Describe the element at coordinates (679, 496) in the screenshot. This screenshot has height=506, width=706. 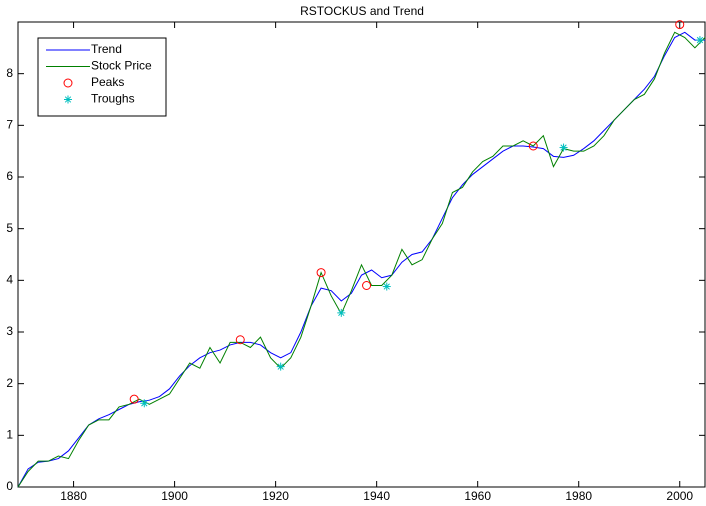
I see `x-tick-label: 2000` at that location.